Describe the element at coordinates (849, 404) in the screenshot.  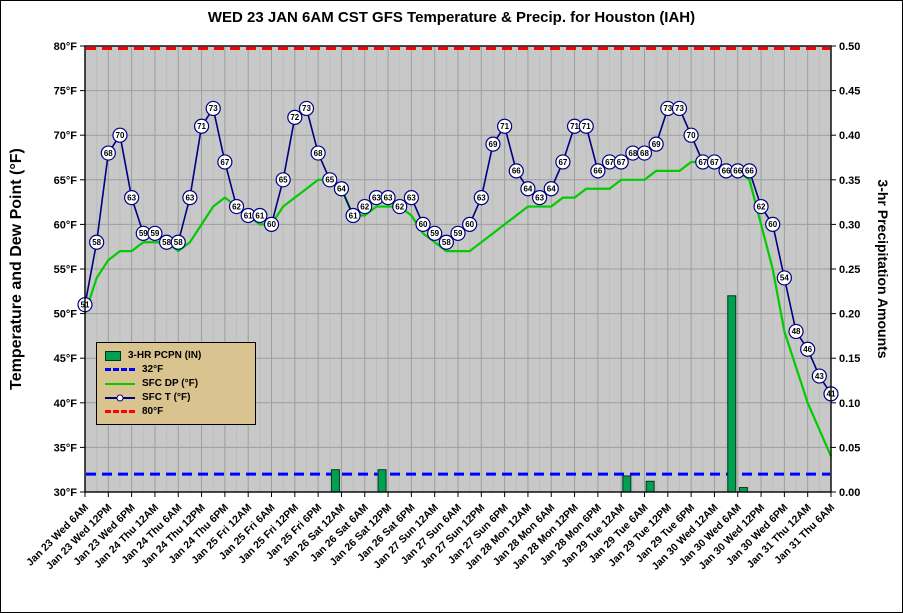
I see `y-right-tick-label: 0.10` at that location.